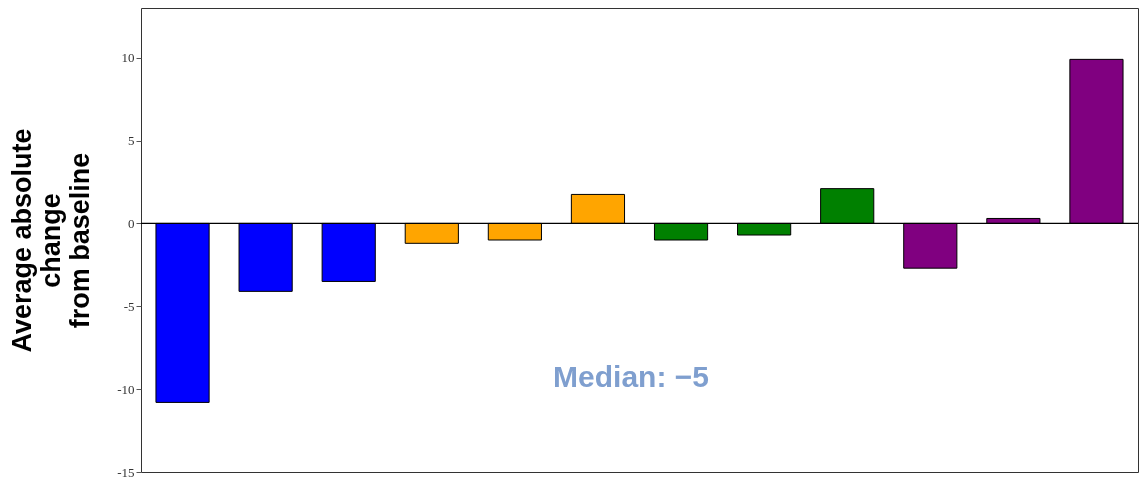 This screenshot has width=1147, height=487. I want to click on y-tick-label: -10, so click(126, 389).